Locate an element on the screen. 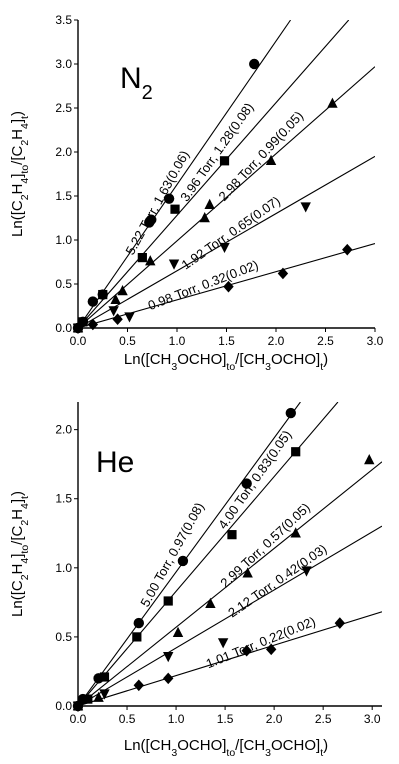  y-tick-label: 3.5 is located at coordinates (63, 20).